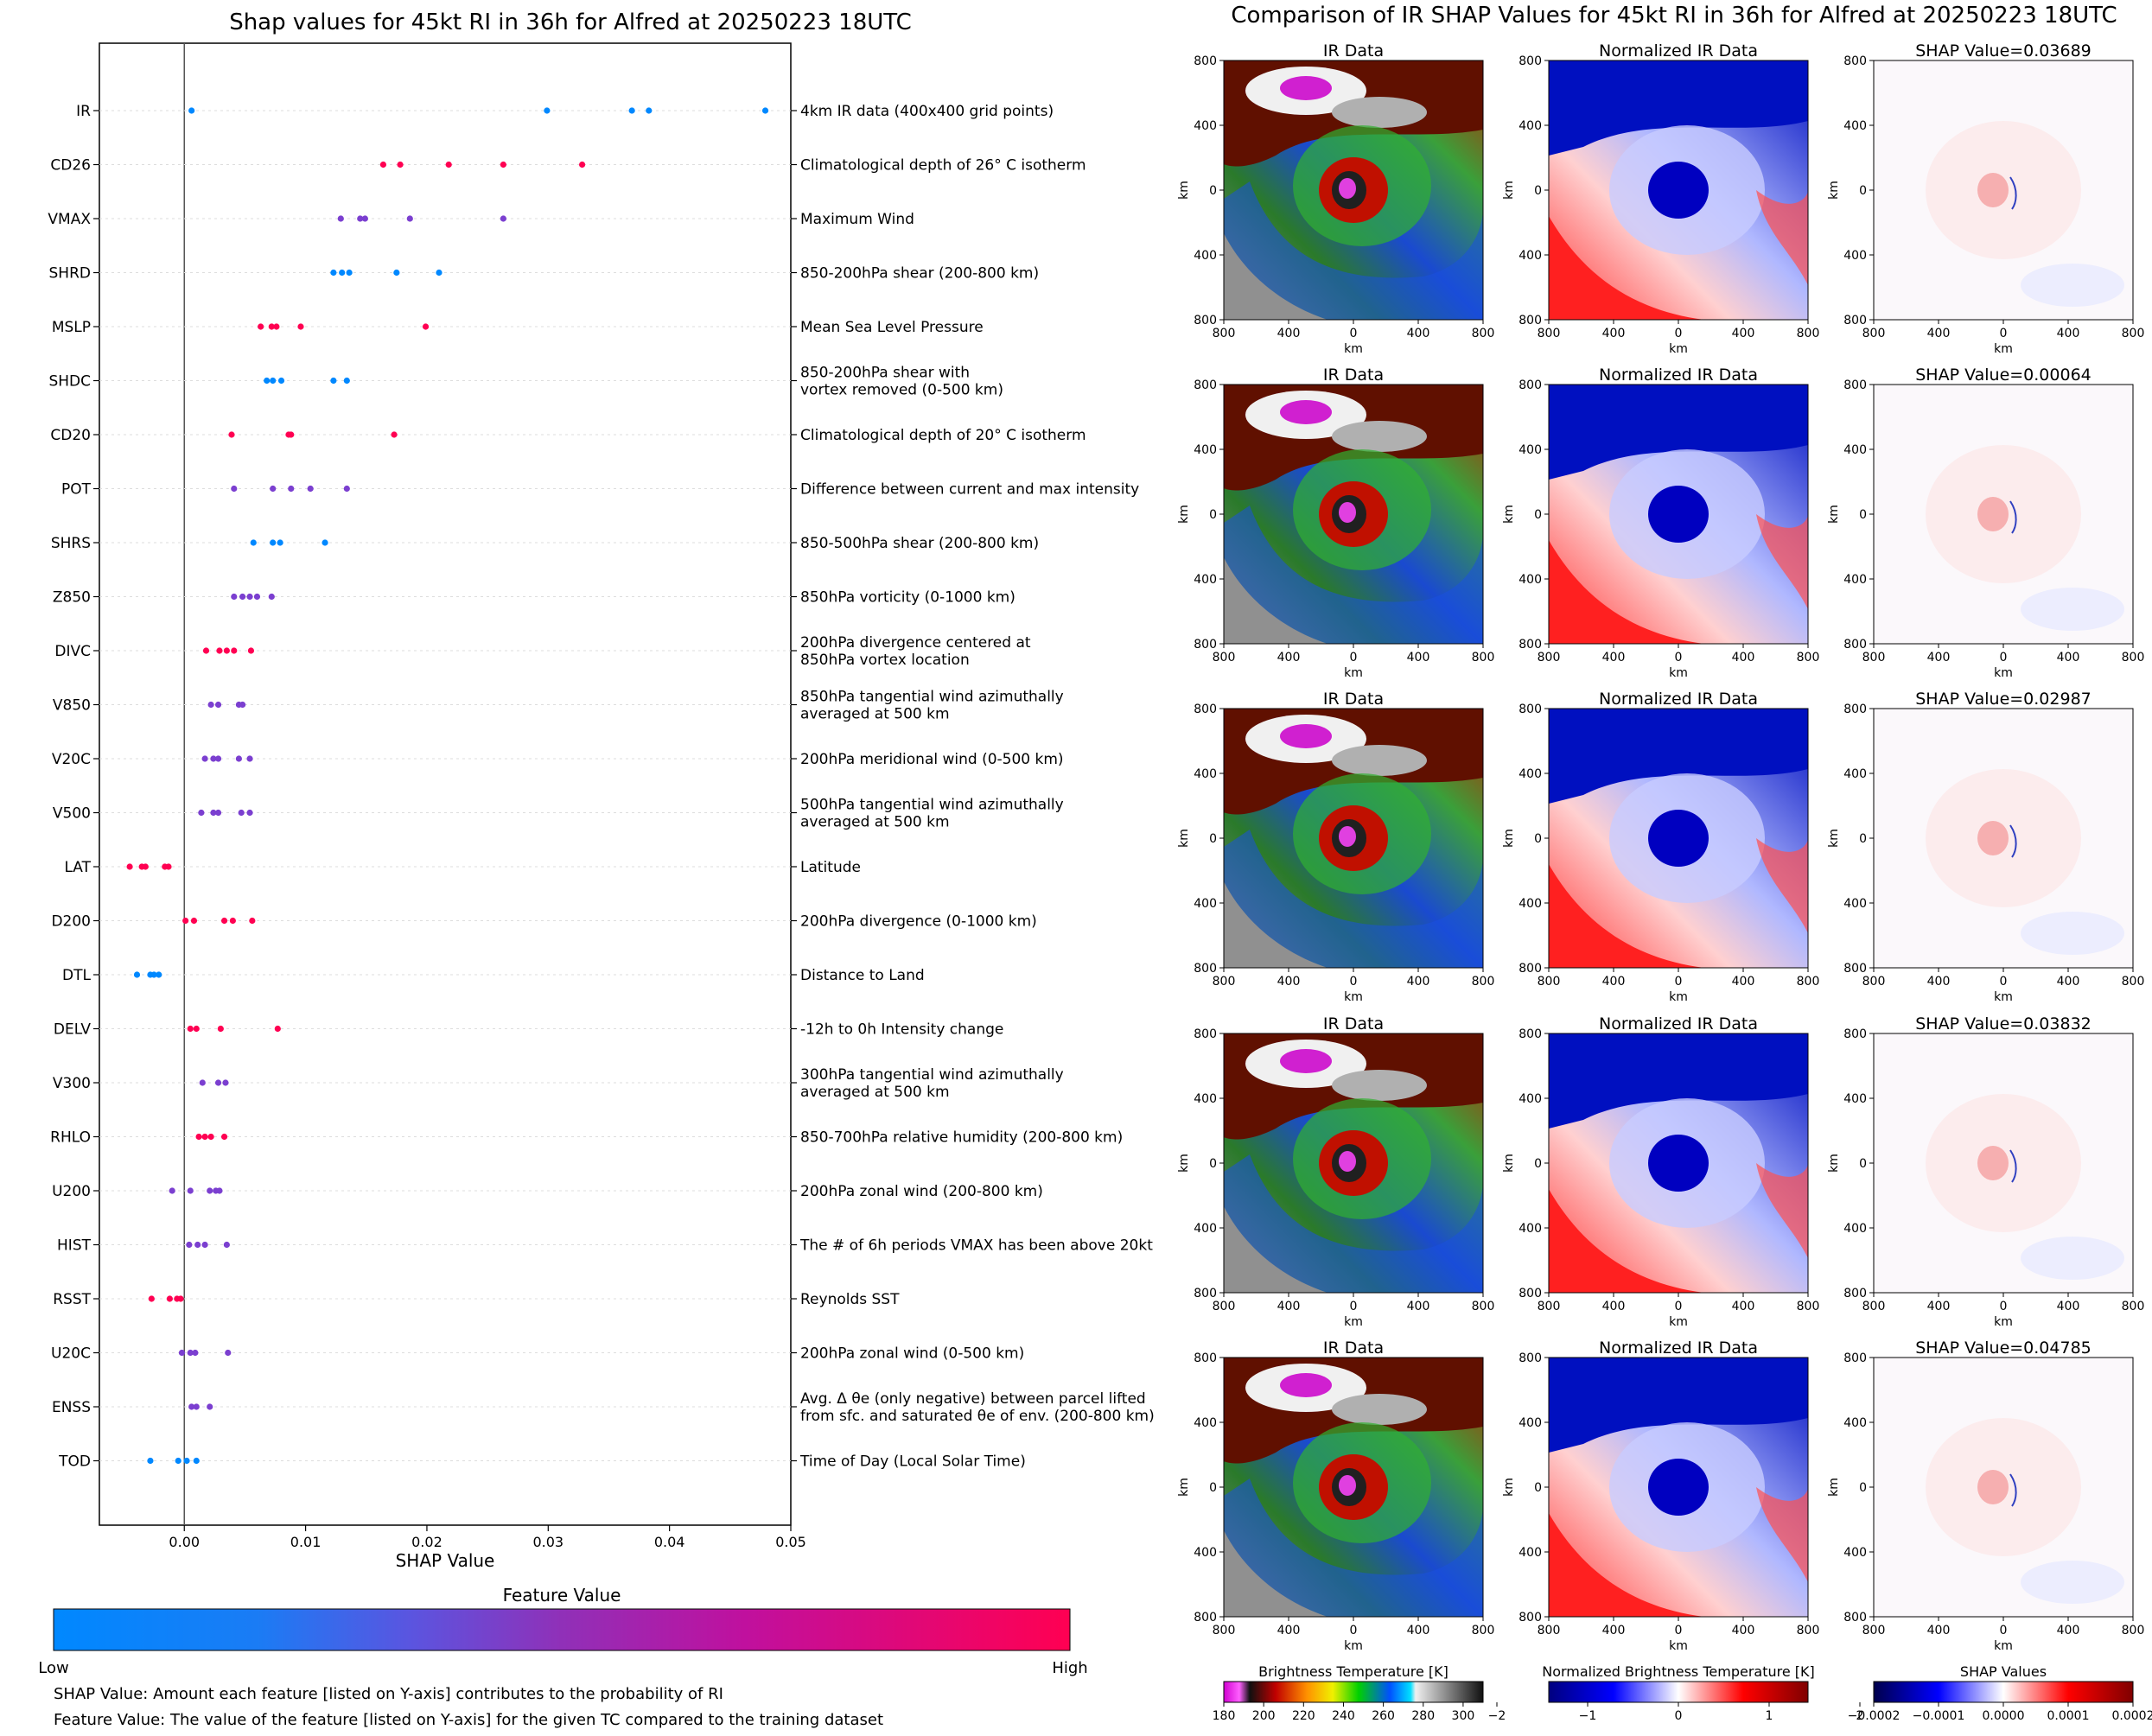 This screenshot has width=2152, height=1736. What do you see at coordinates (71, 543) in the screenshot?
I see `feature-code-label: SHRS` at bounding box center [71, 543].